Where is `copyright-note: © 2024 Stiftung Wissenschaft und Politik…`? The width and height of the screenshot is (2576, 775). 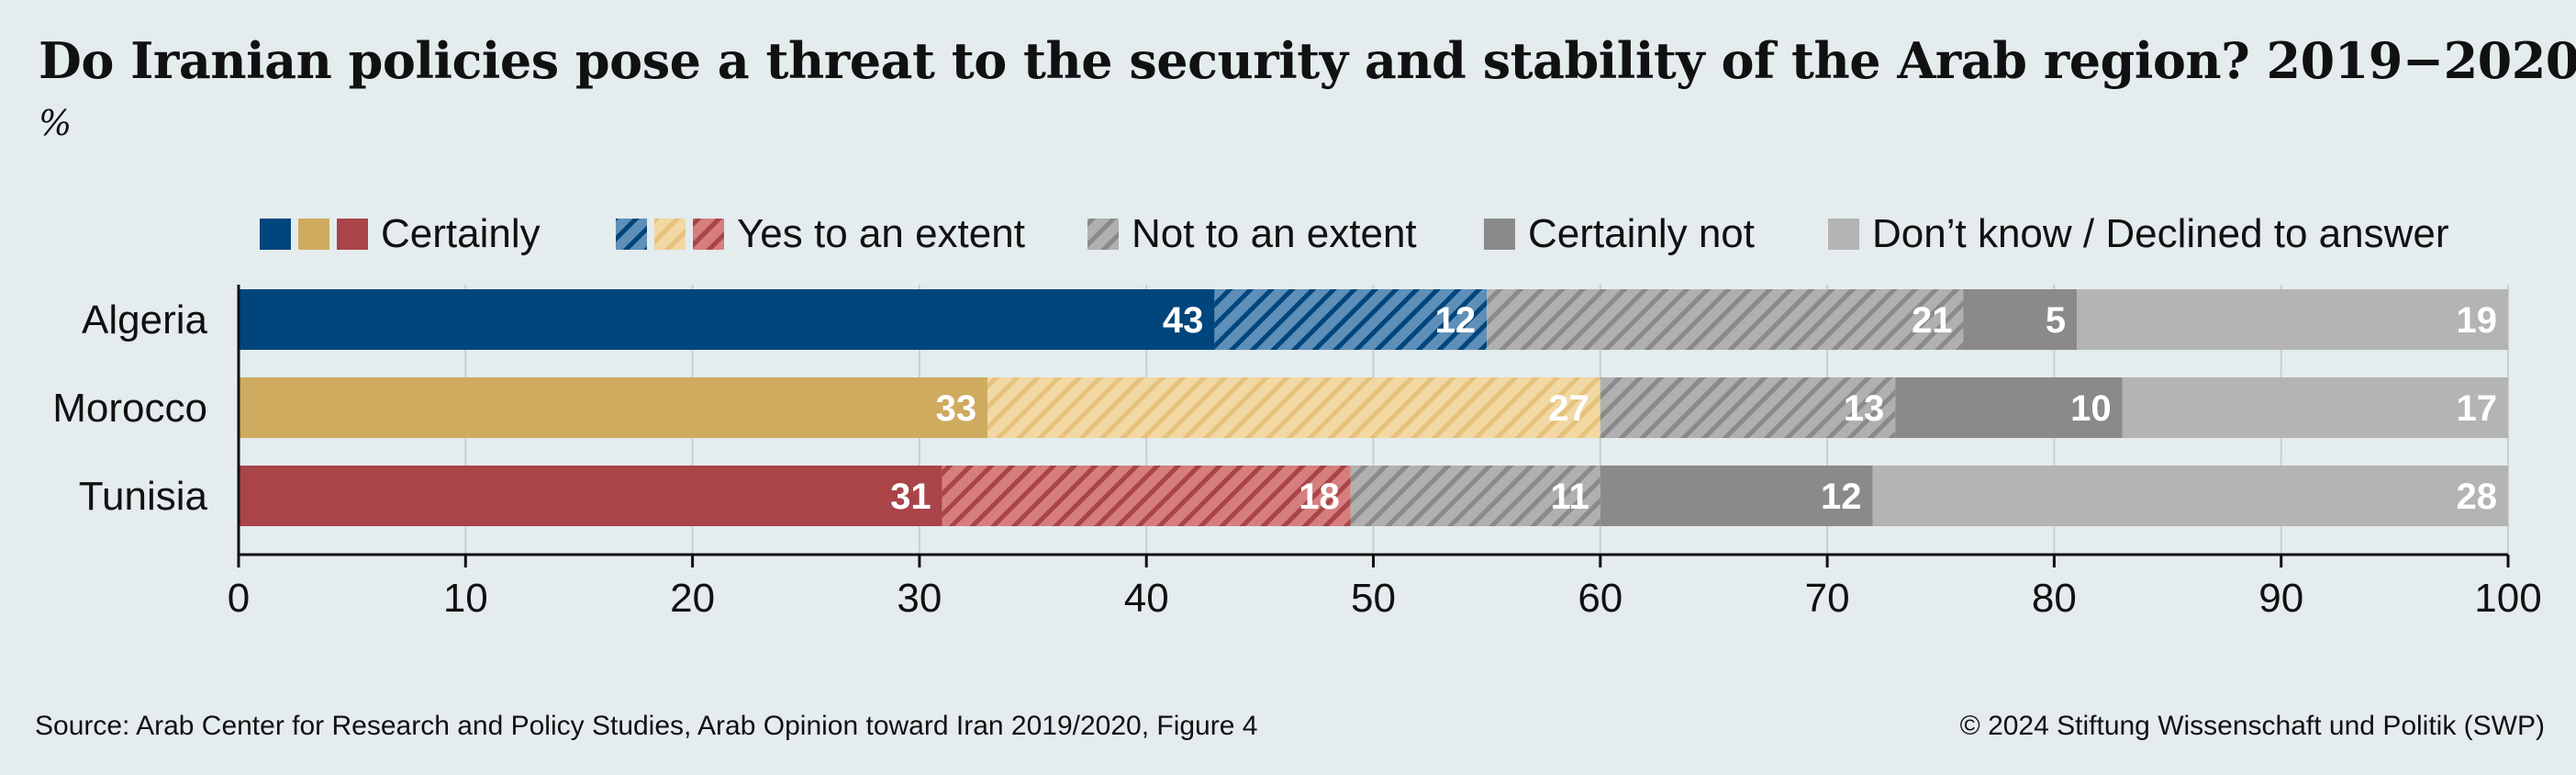
copyright-note: © 2024 Stiftung Wissenschaft und Politik… is located at coordinates (2252, 726).